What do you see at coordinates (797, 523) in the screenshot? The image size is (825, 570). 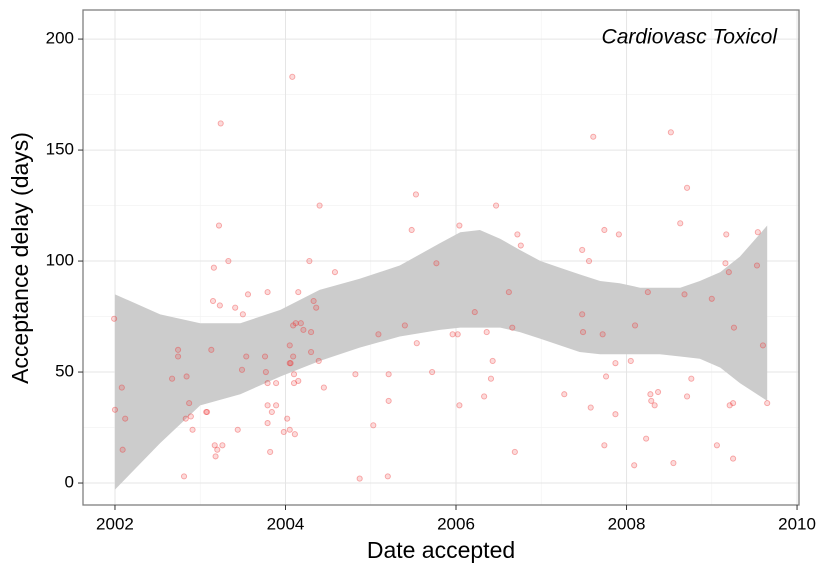 I see `x-tick-label: 2010` at bounding box center [797, 523].